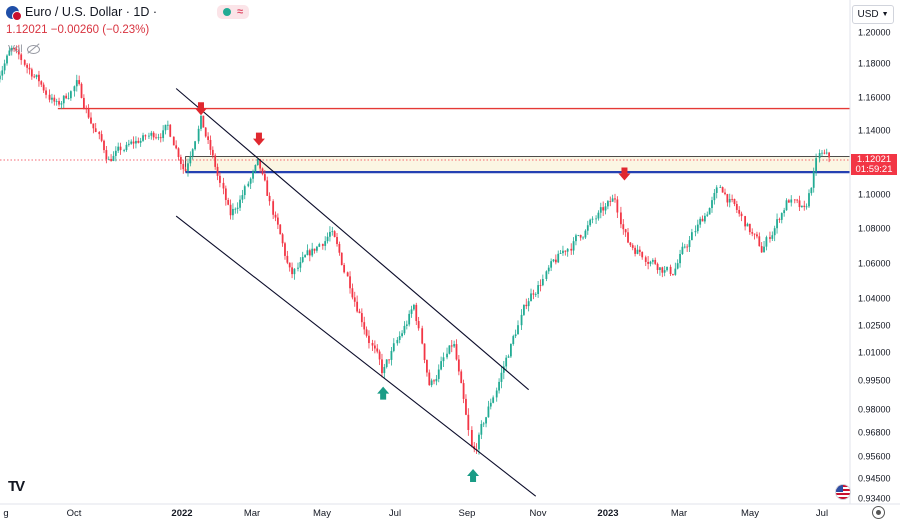 This screenshot has height=529, width=900. Describe the element at coordinates (873, 14) in the screenshot. I see `currency-selector: USD ▼` at that location.